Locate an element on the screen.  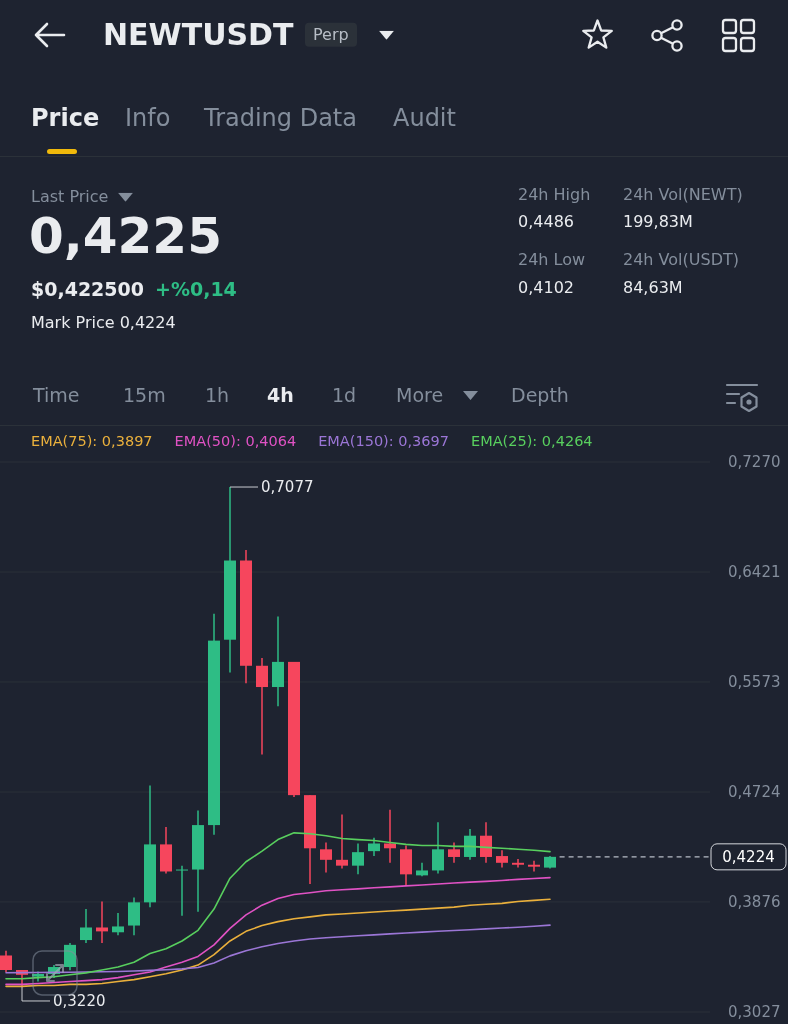
text: 199,83M is located at coordinates (658, 221).